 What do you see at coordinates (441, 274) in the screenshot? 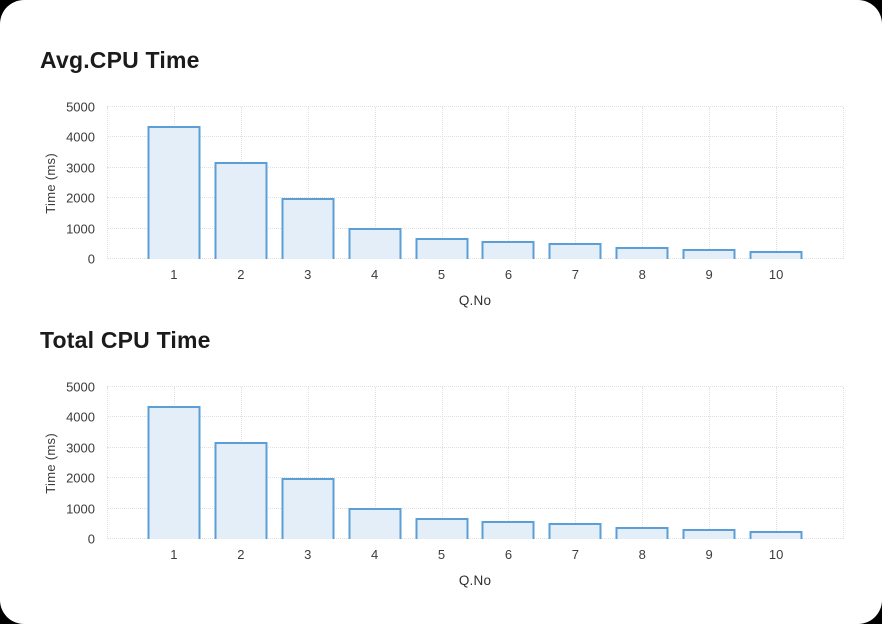
I see `x-tick-label: 5` at bounding box center [441, 274].